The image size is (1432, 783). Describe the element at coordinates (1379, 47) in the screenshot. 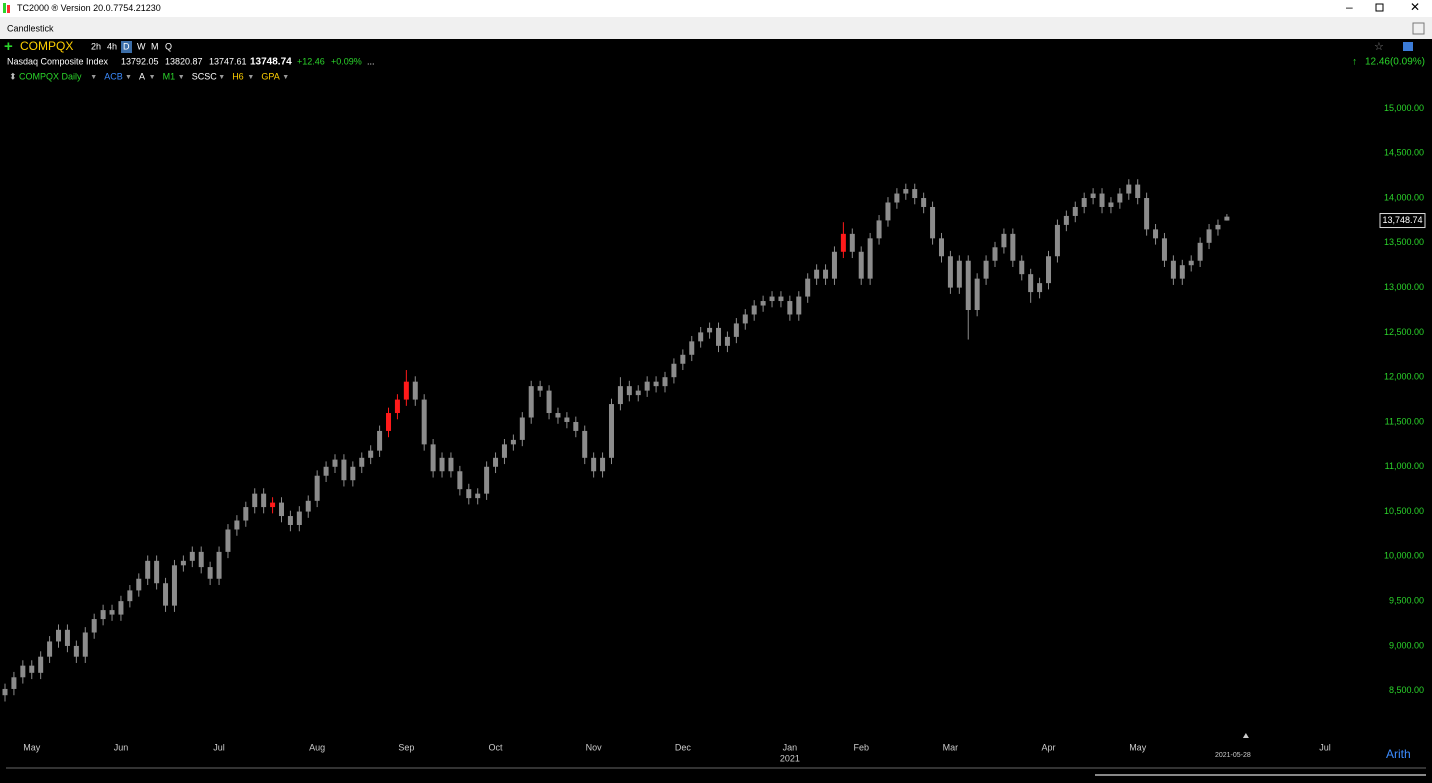

I see `star-icon: ☆` at that location.